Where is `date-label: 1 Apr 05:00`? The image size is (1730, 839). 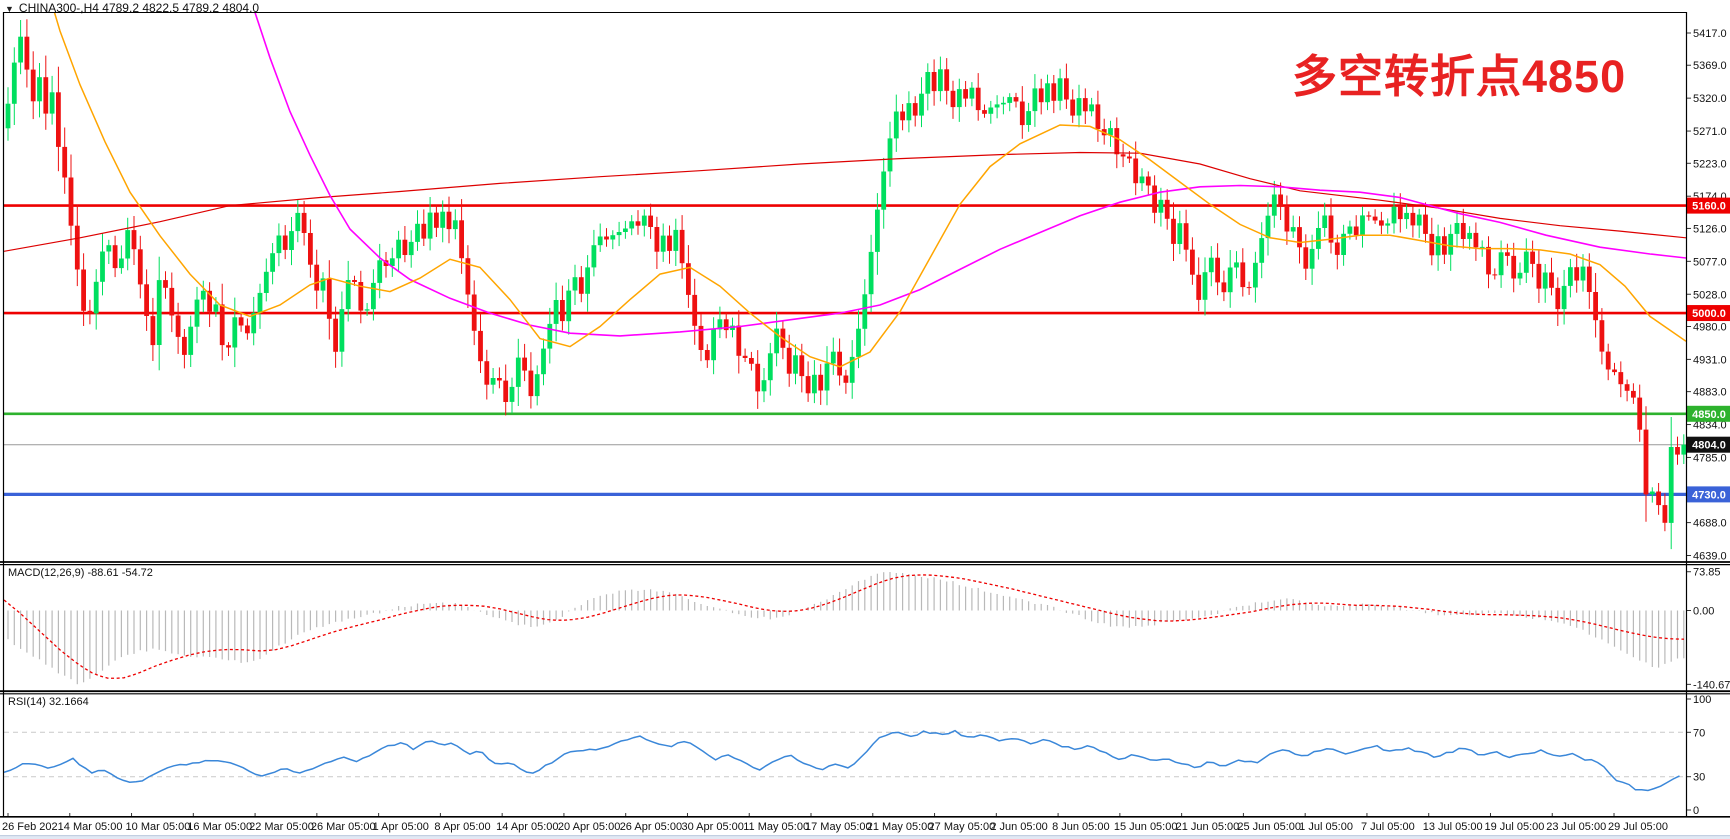 date-label: 1 Apr 05:00 is located at coordinates (401, 827).